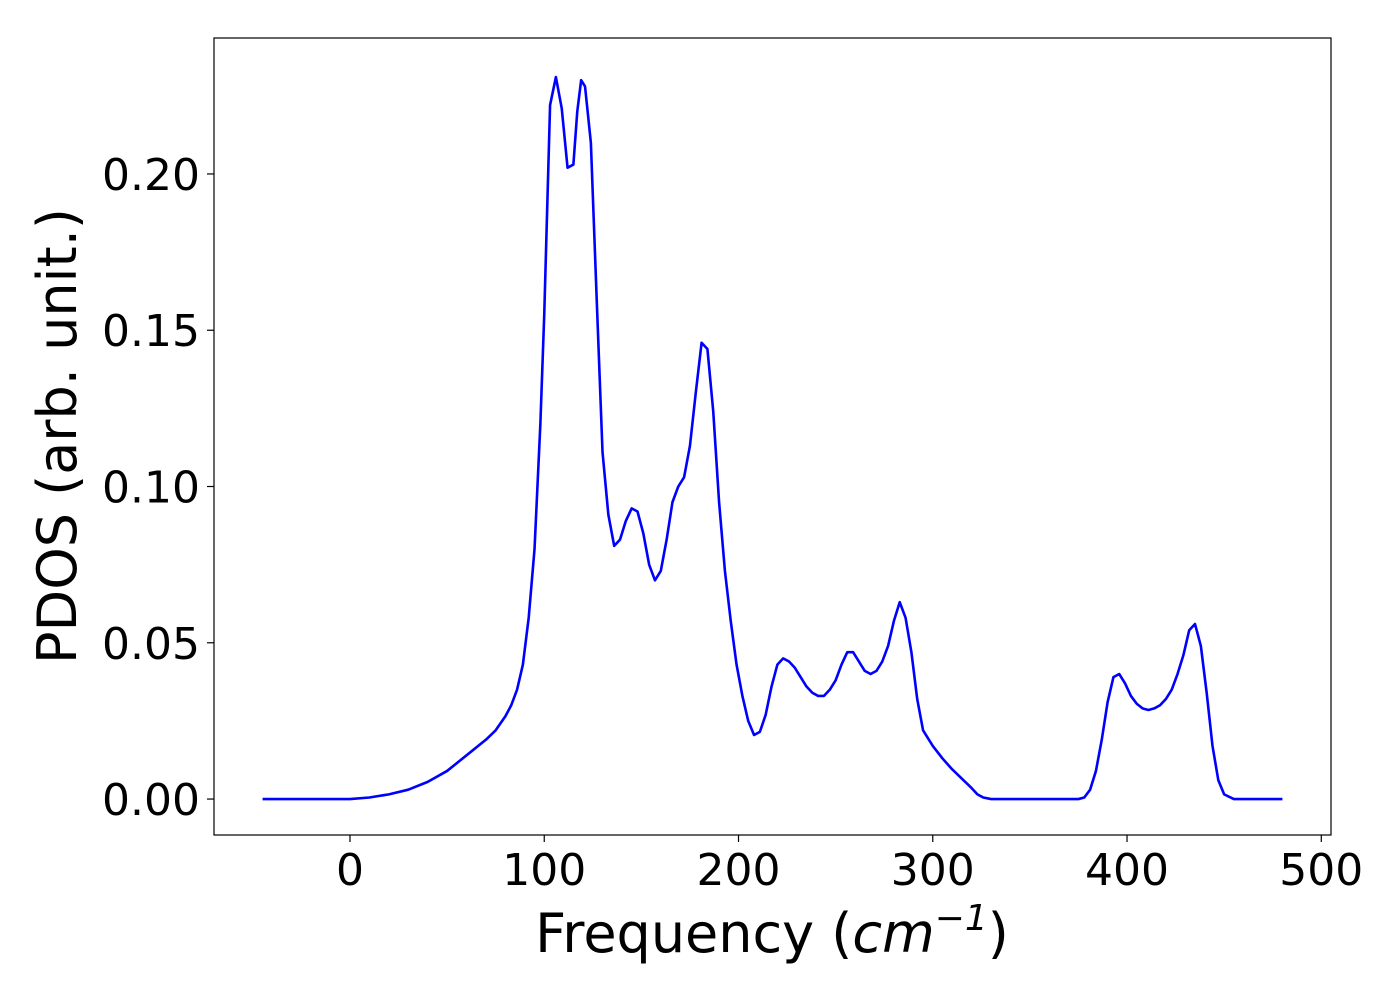  Describe the element at coordinates (151, 488) in the screenshot. I see `y-tick-label: 0.10` at that location.